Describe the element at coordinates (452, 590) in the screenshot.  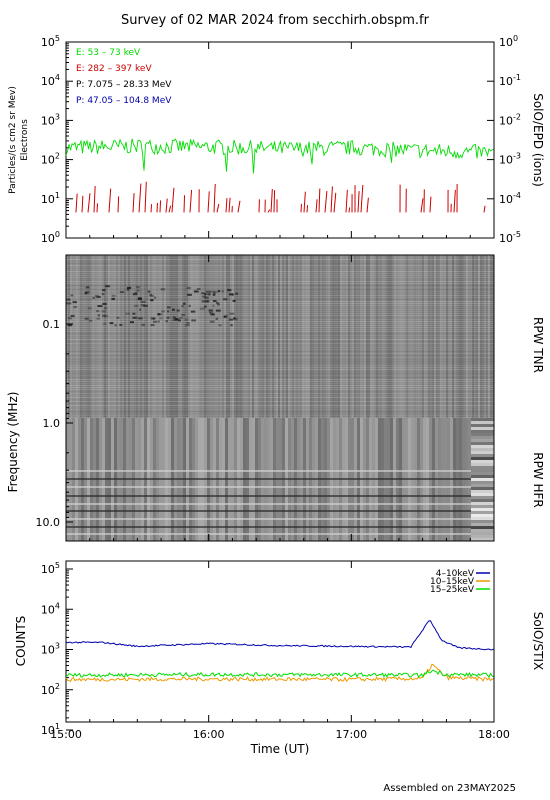
I see `legend-entry-15-25kev: 15–25keV` at that location.